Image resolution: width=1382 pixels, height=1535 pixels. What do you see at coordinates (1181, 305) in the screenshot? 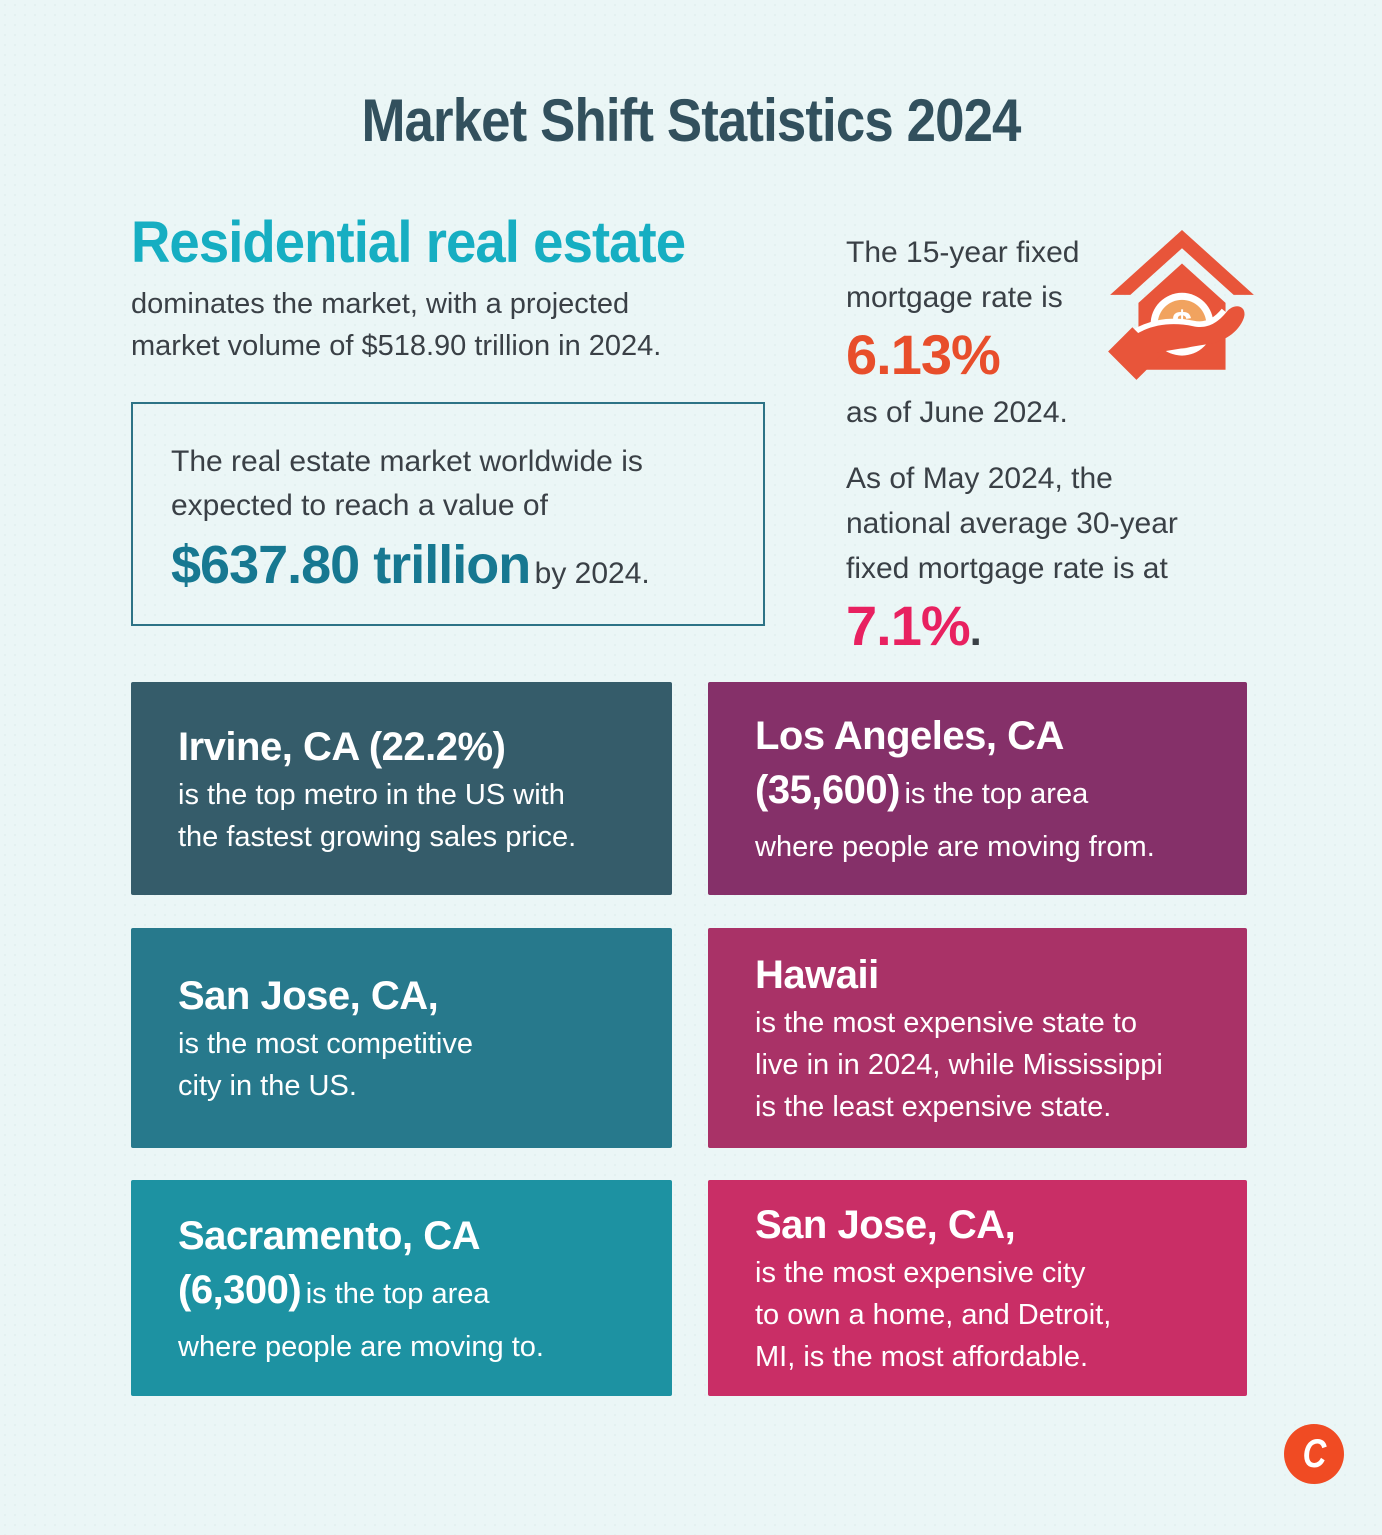
I see `hand-holding-house-icon-svg: $` at bounding box center [1181, 305].